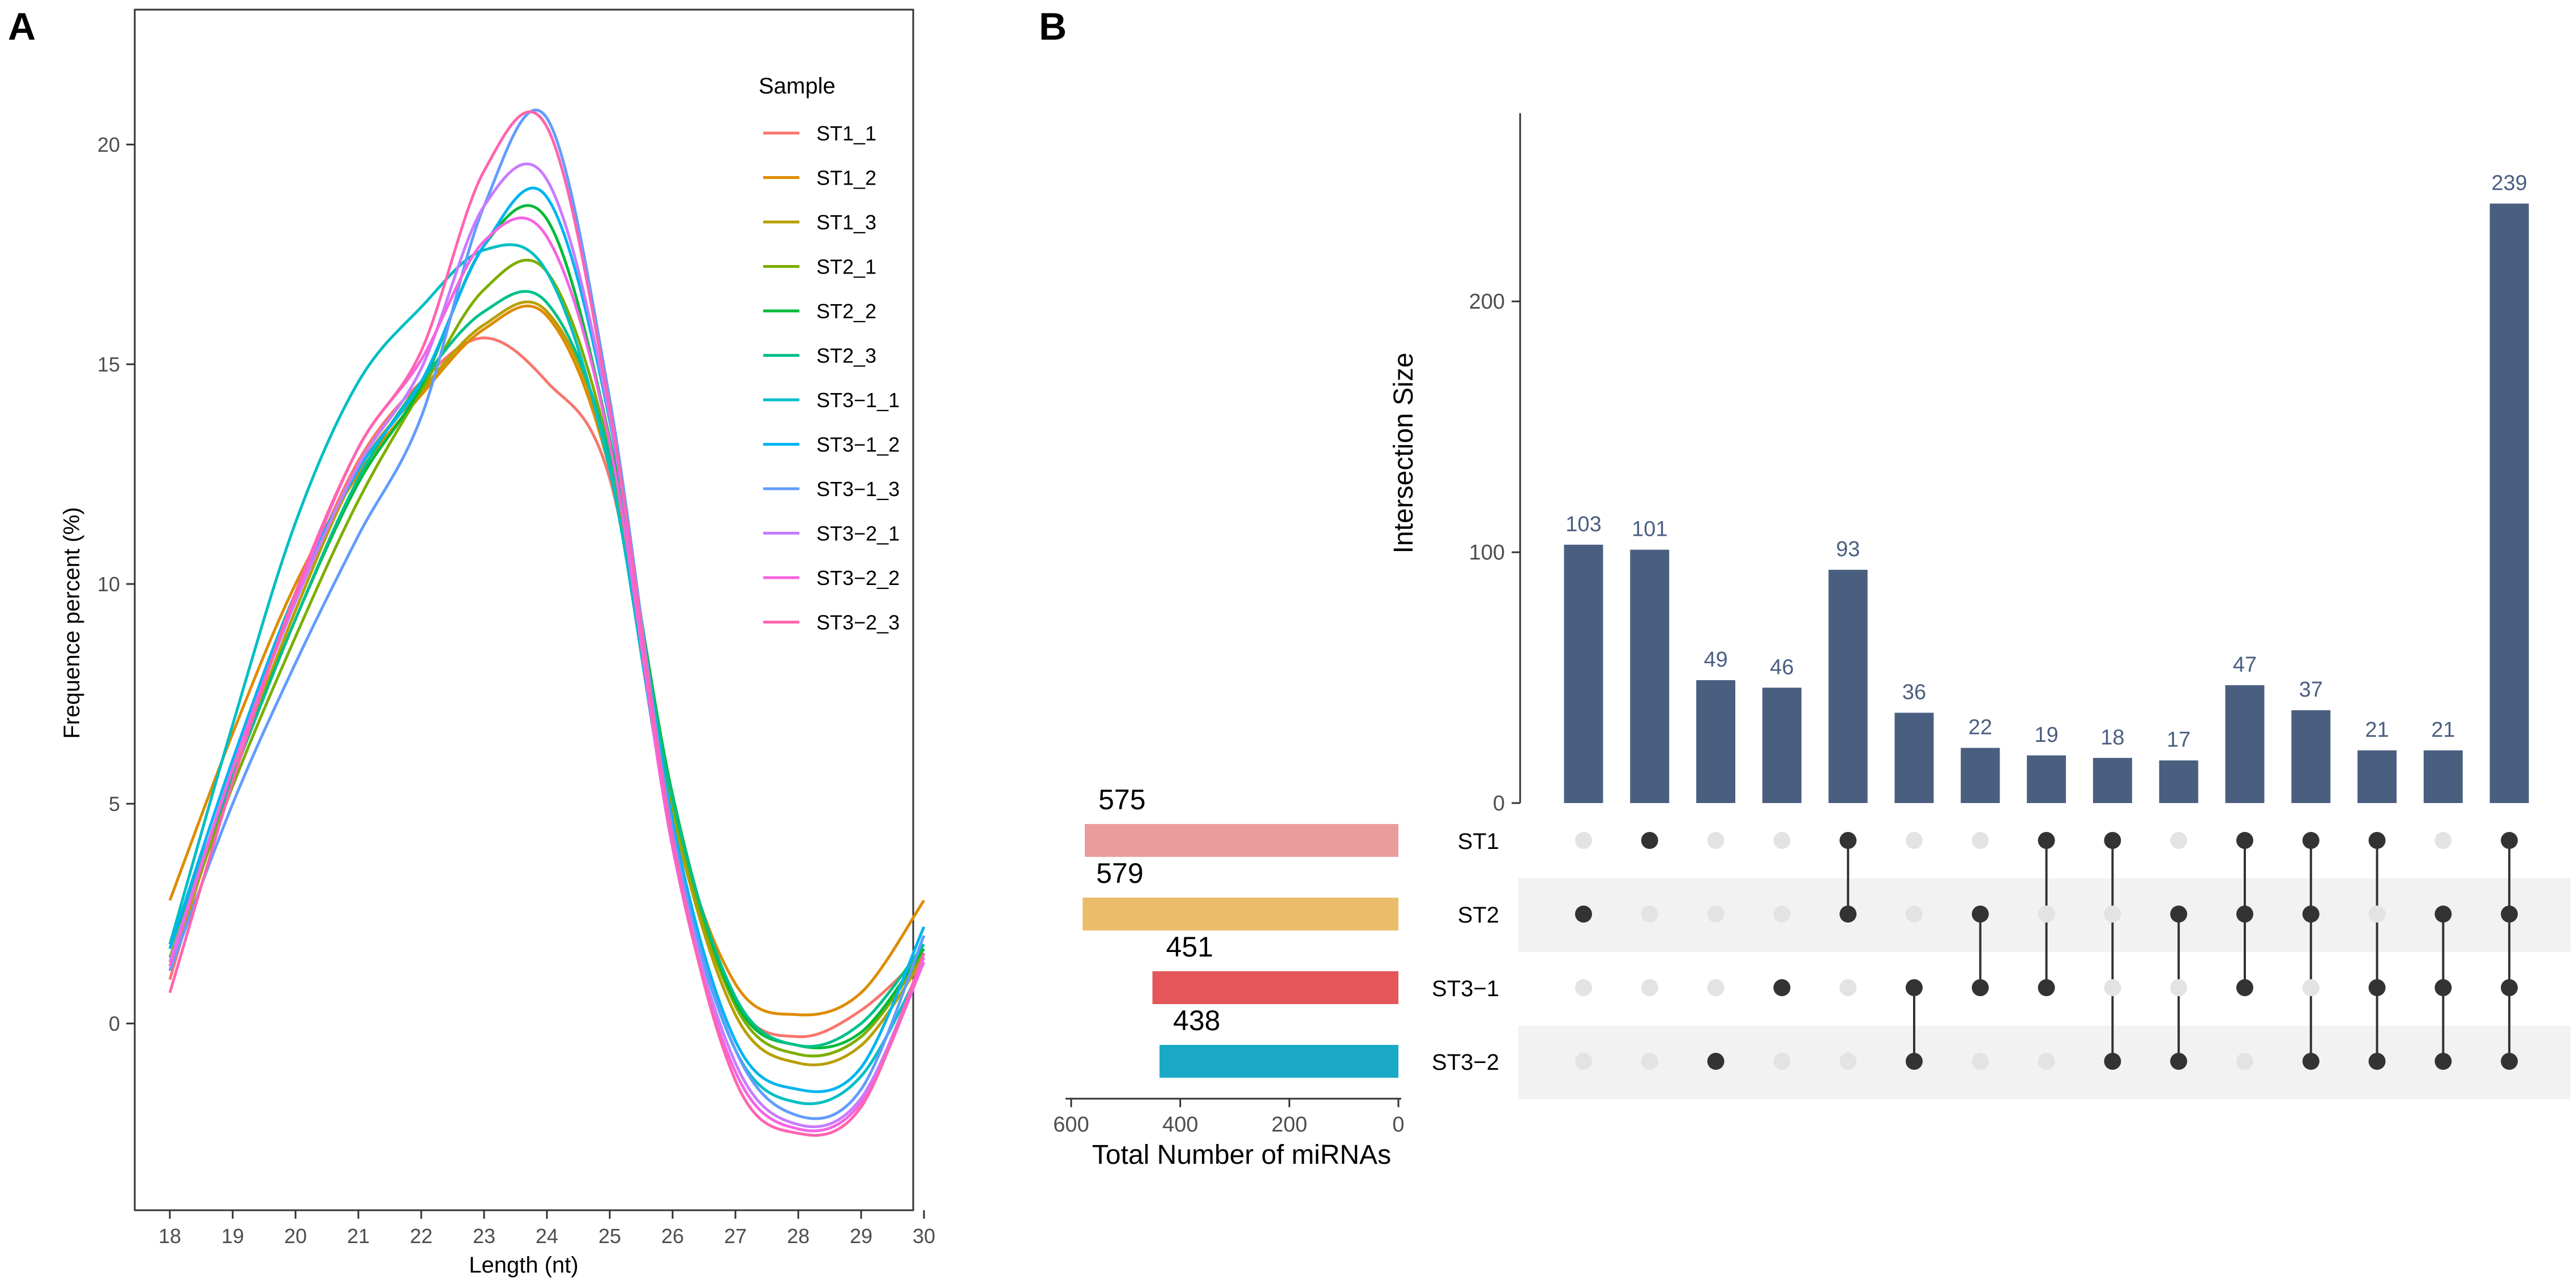 The height and width of the screenshot is (1285, 2576). I want to click on legend-entry: ST1_1, so click(846, 133).